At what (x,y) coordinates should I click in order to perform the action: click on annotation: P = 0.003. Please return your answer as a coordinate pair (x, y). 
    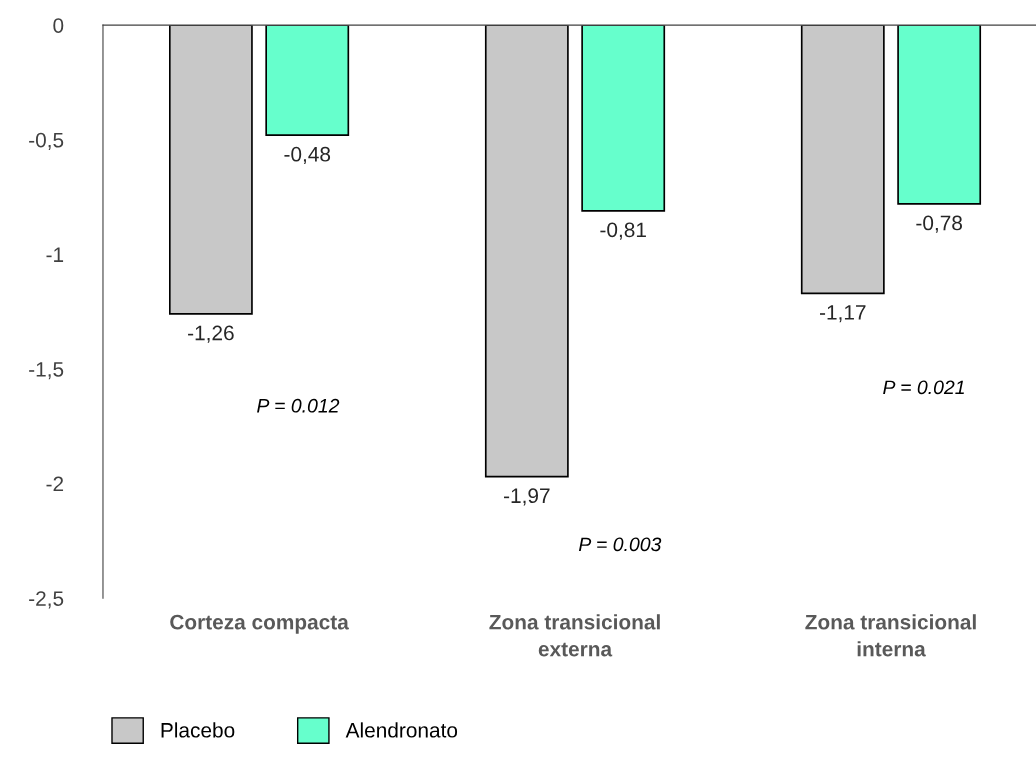
    Looking at the image, I should click on (620, 544).